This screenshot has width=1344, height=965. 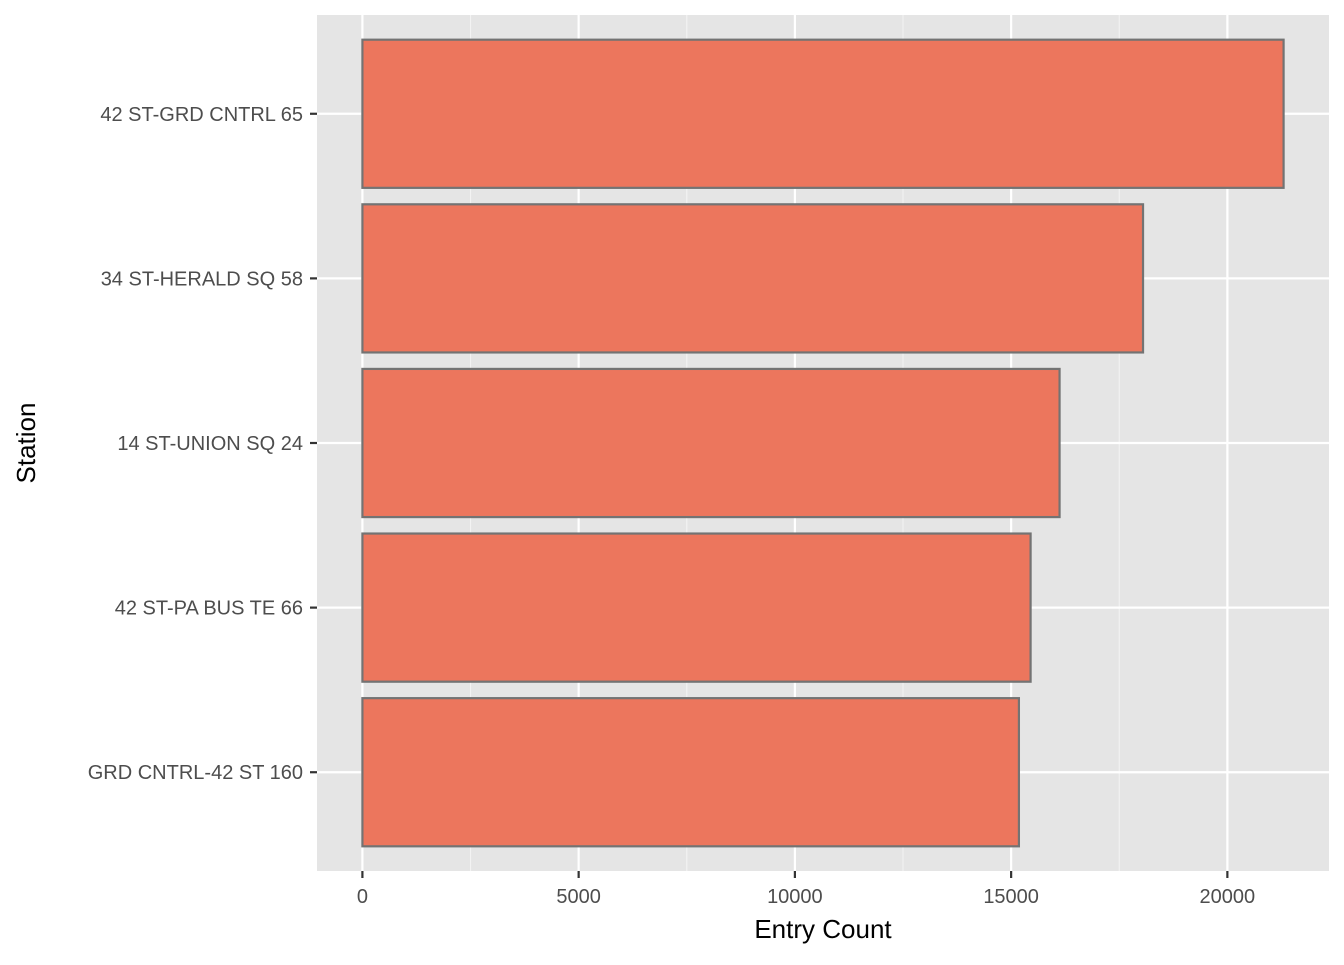 What do you see at coordinates (195, 773) in the screenshot?
I see `y-tick-label: GRD CNTRL-42 ST 160` at bounding box center [195, 773].